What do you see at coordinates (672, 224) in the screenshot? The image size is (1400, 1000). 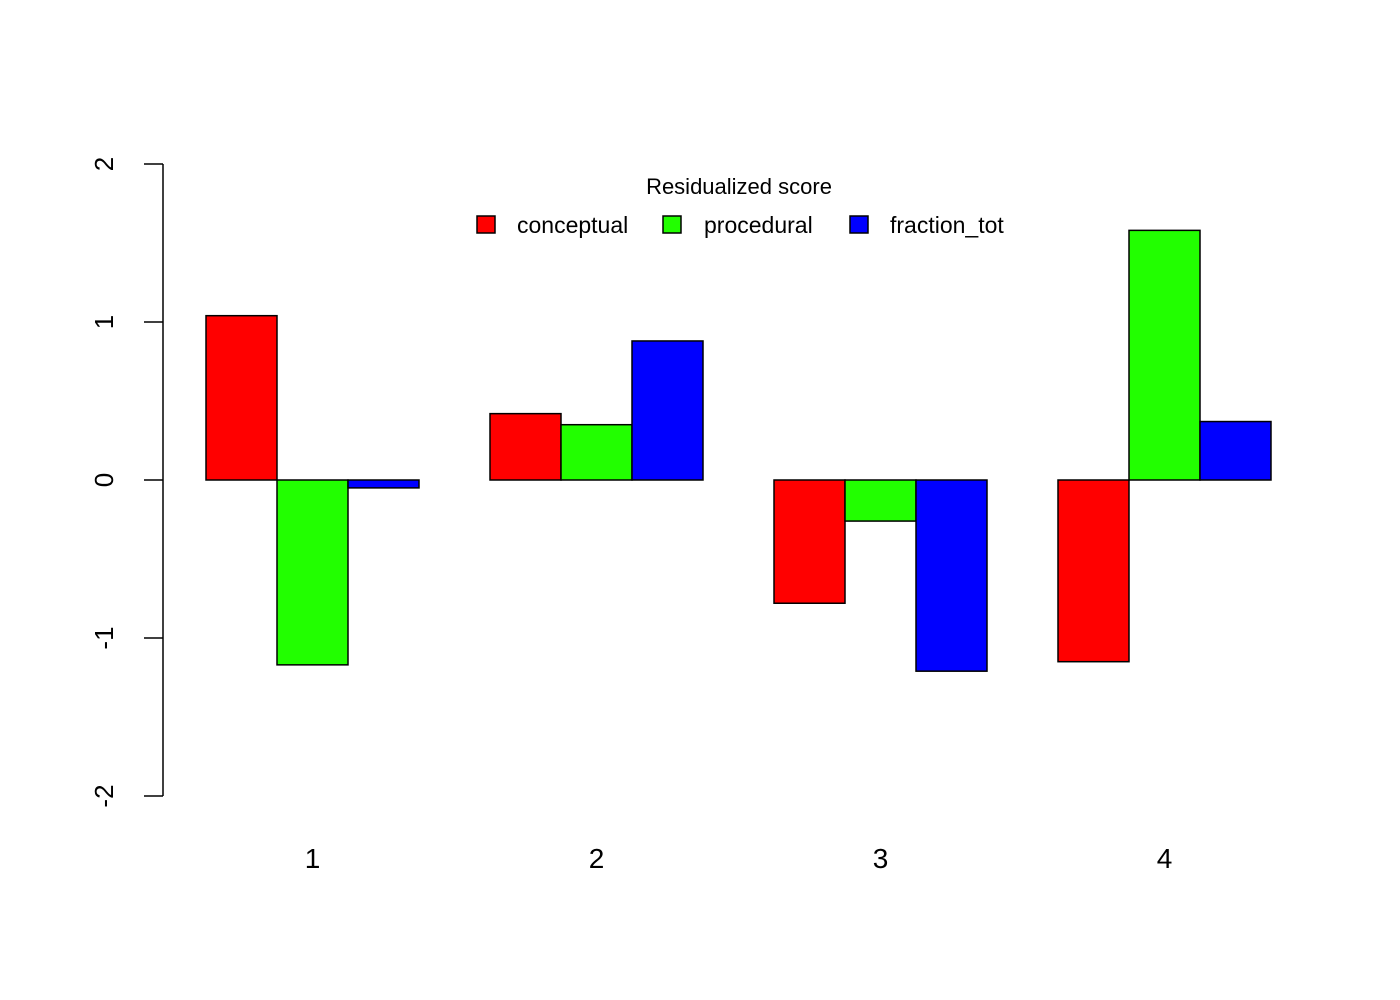 I see `legend-swatch-procedural` at bounding box center [672, 224].